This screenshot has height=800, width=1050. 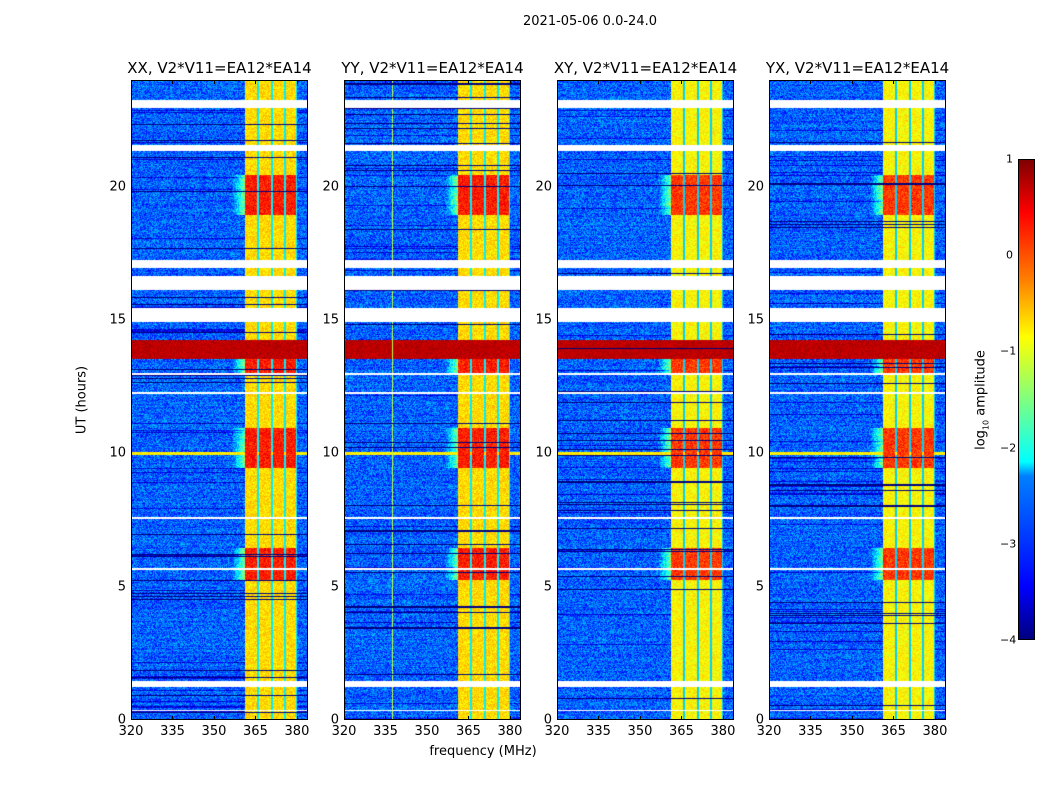 I want to click on colorbar-tick-label: −4, so click(x=1008, y=640).